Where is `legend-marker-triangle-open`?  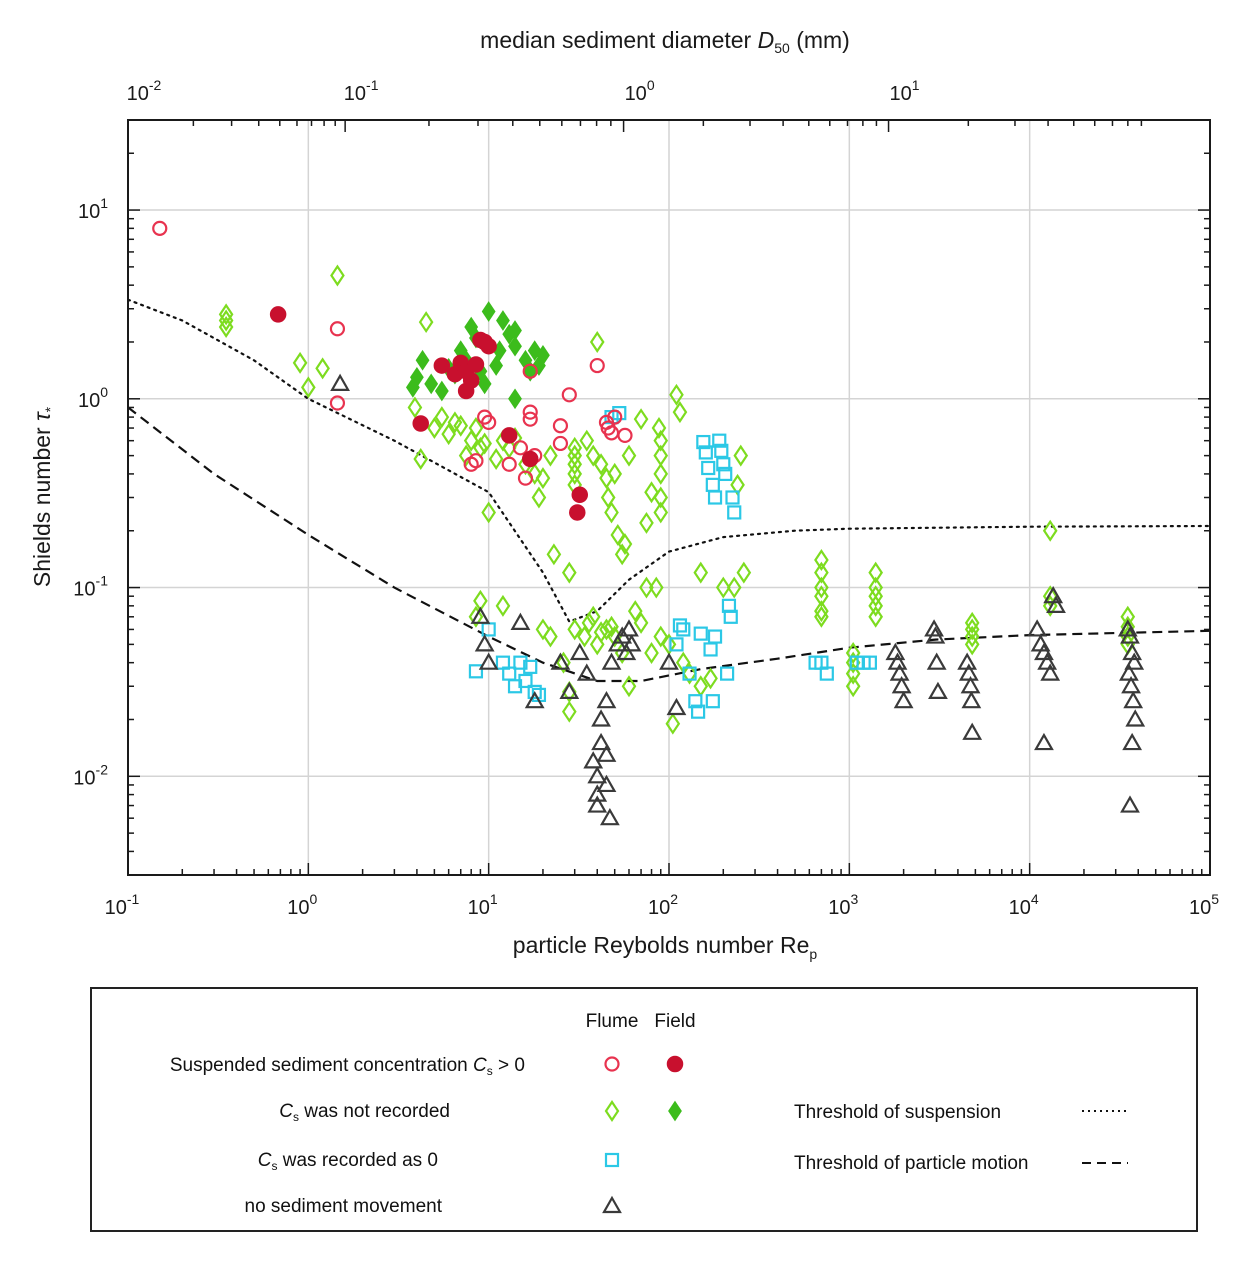
legend-marker-triangle-open is located at coordinates (612, 1204).